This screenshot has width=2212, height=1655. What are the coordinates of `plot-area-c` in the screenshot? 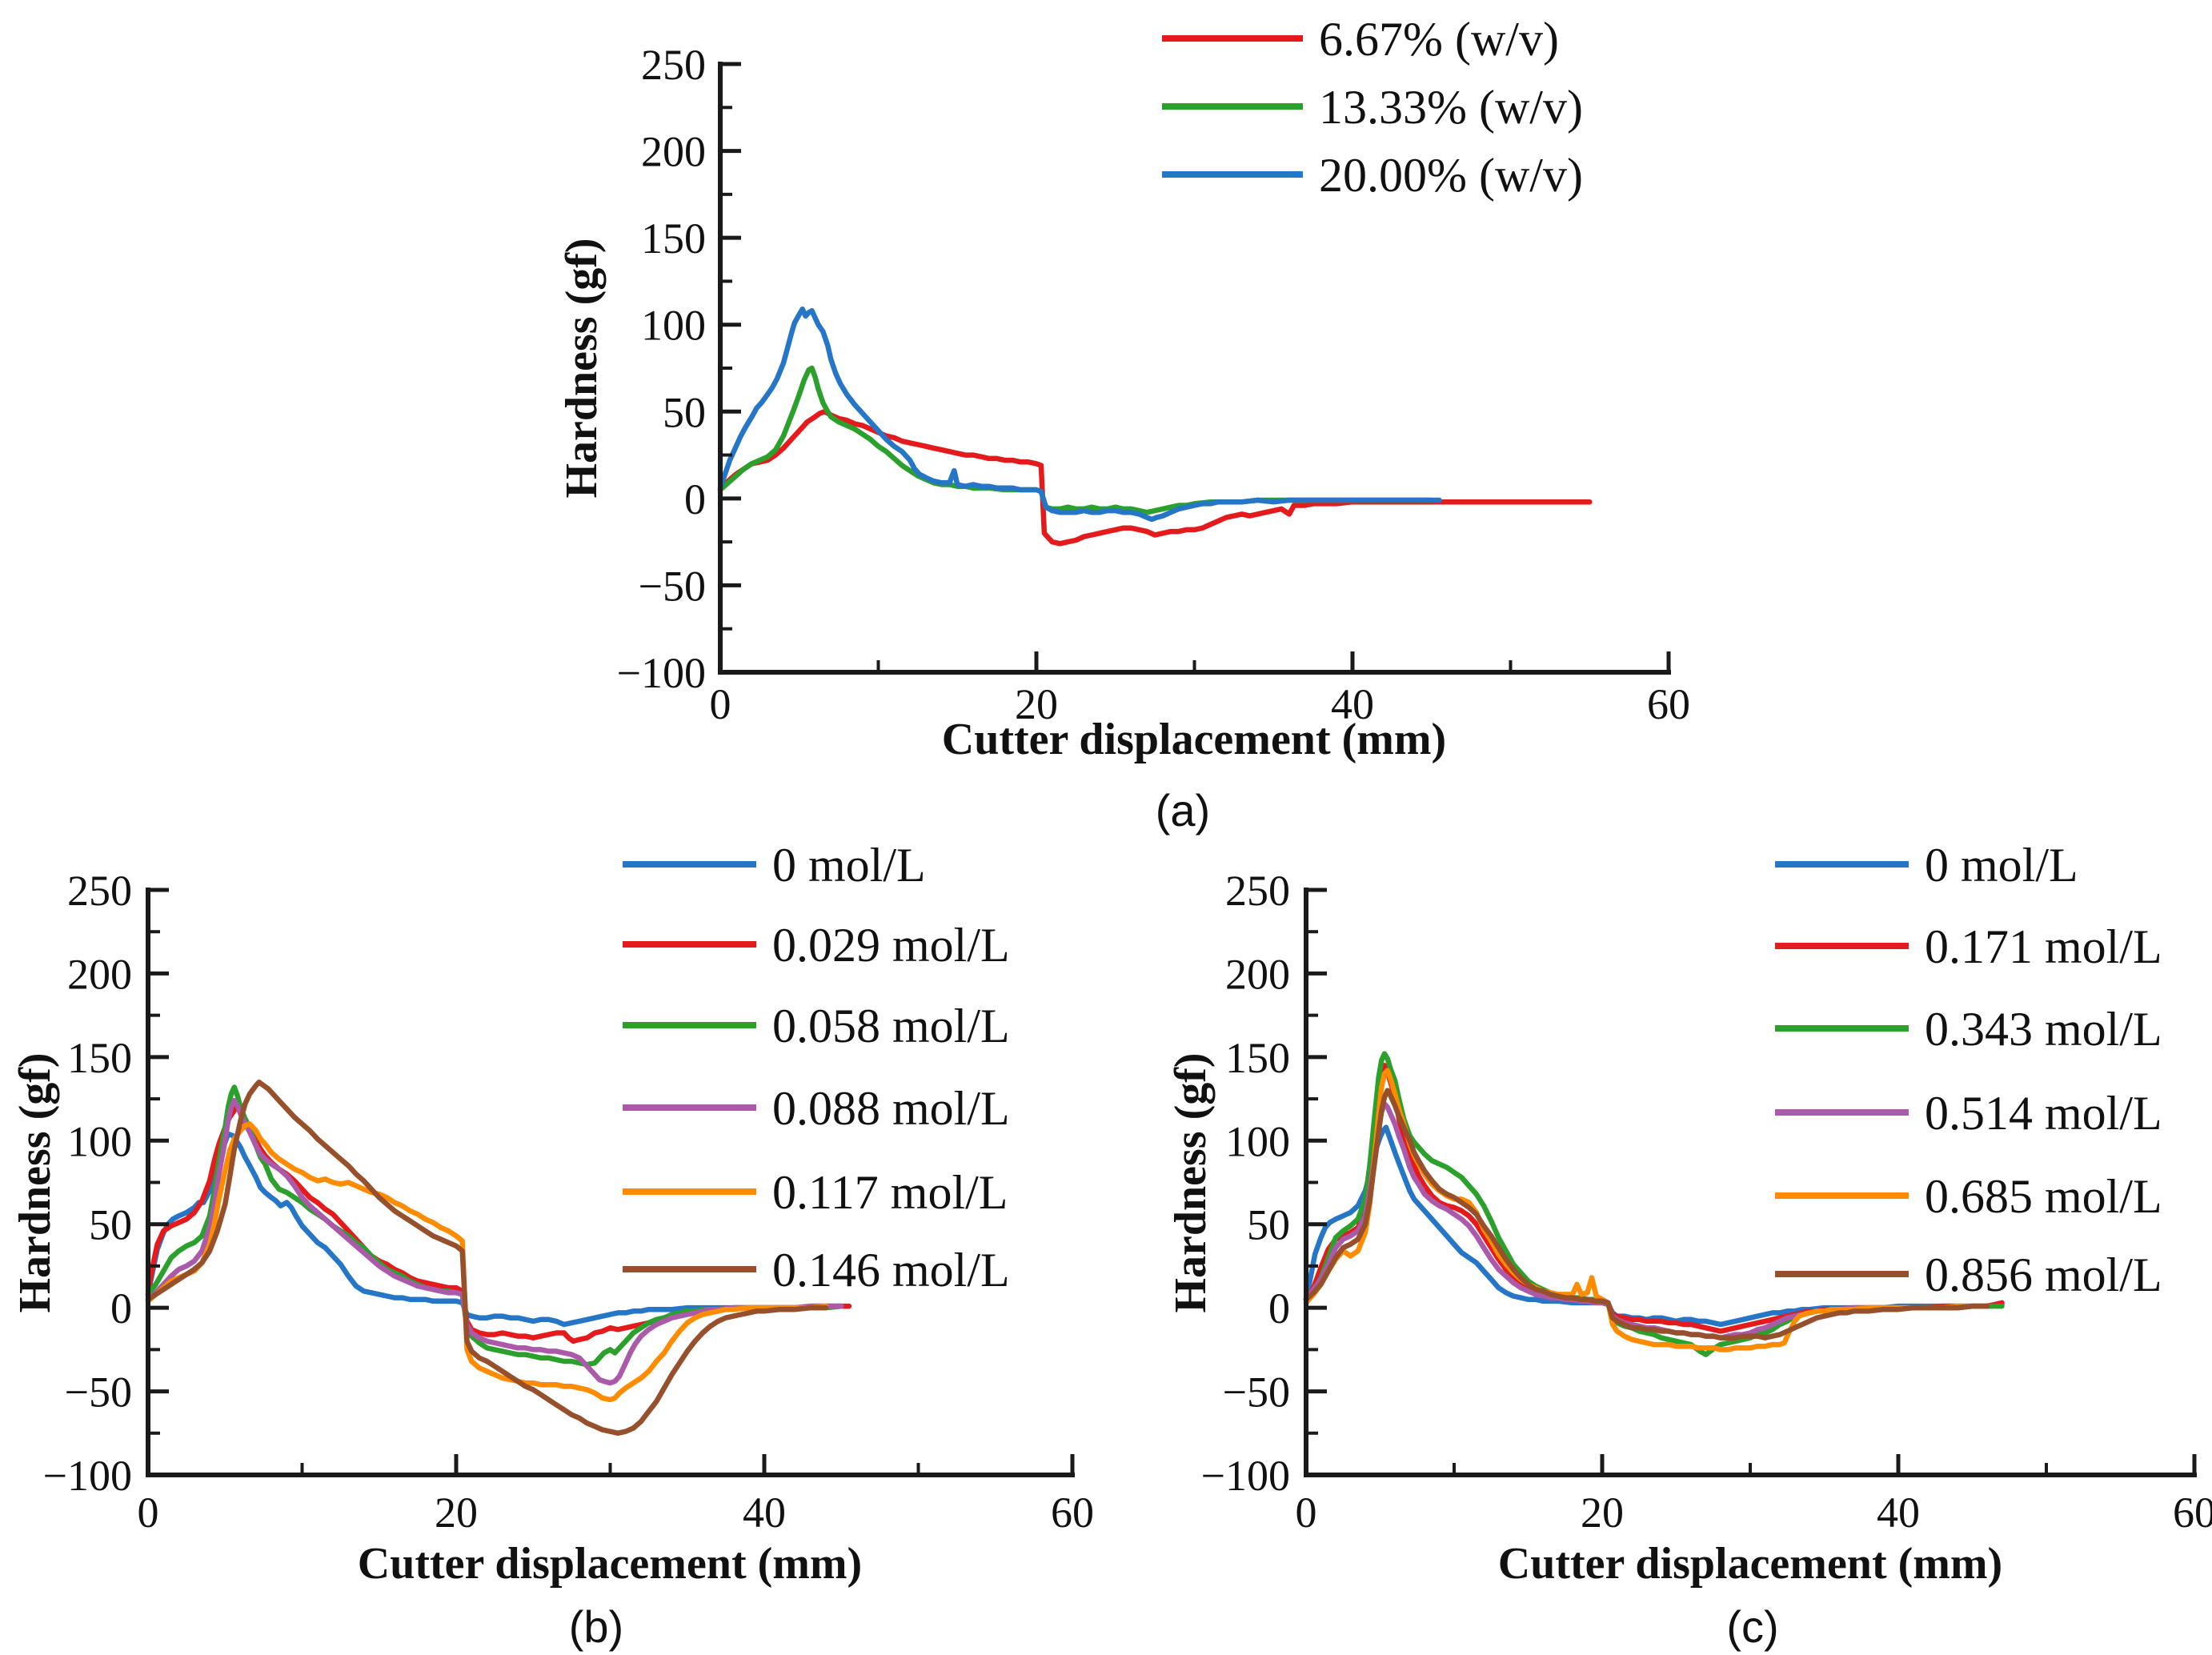 It's located at (1654, 1204).